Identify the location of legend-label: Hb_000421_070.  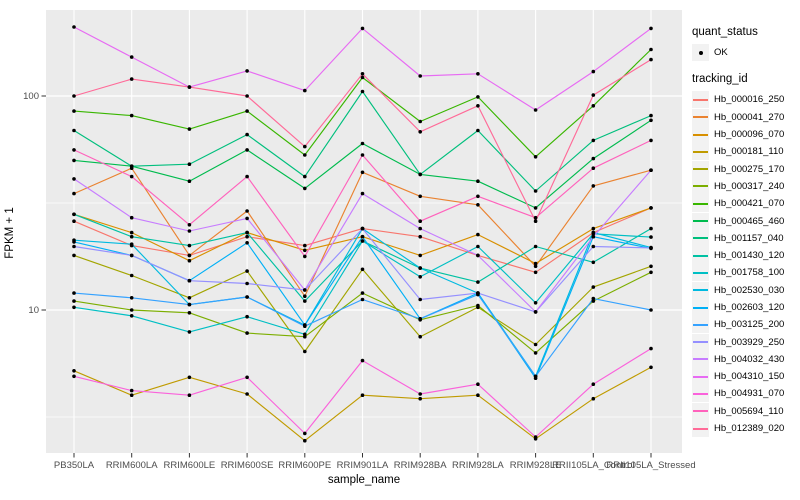
(749, 204).